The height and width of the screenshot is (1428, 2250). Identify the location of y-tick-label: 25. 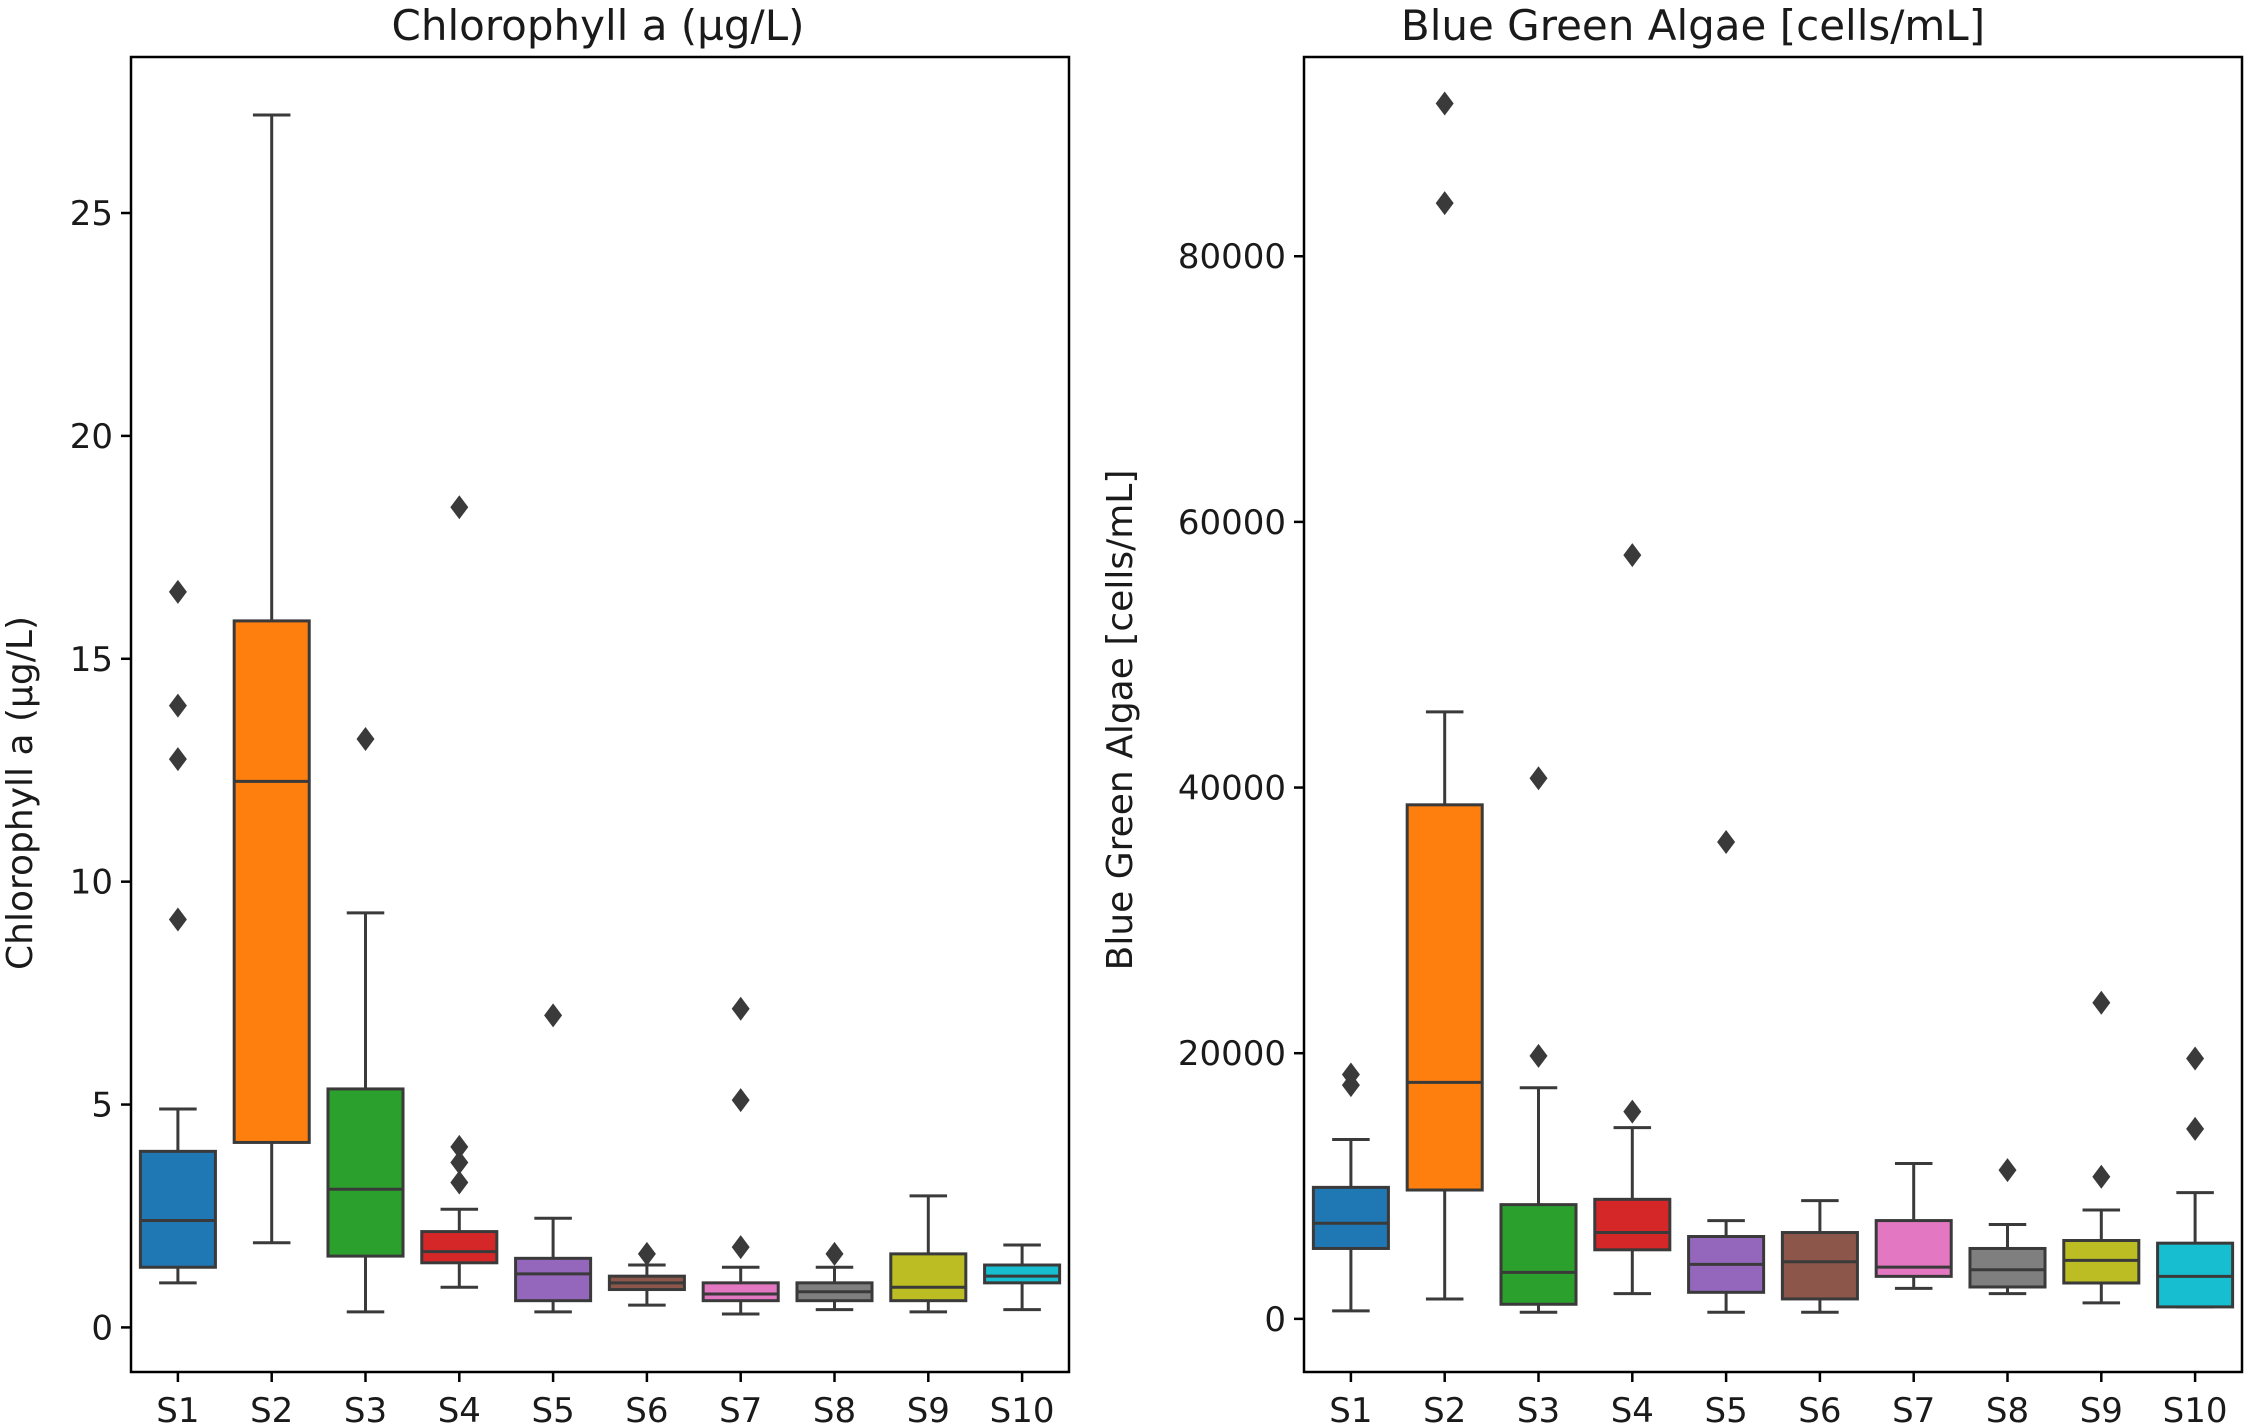
(91, 214).